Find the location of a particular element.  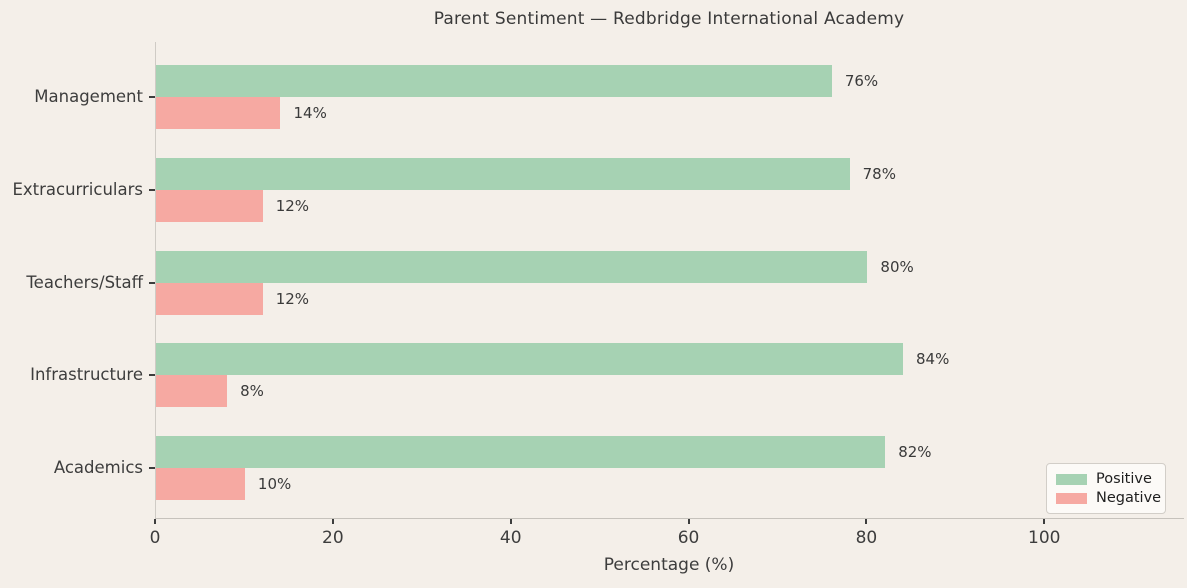

category-label: Extracurriculars is located at coordinates (77, 189).